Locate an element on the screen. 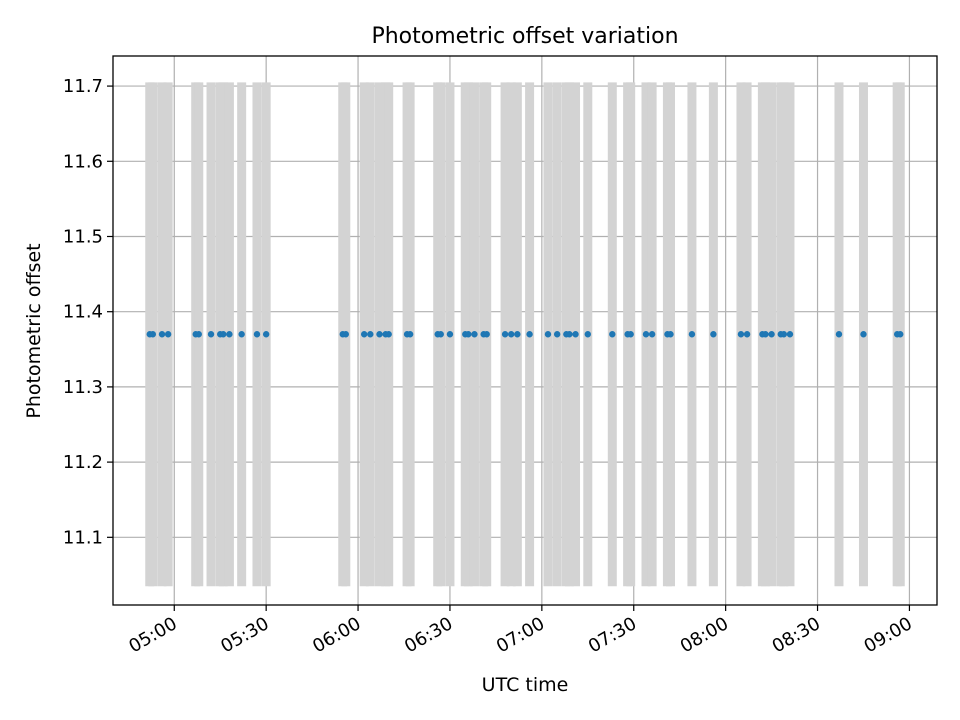  data-points is located at coordinates (525, 334).